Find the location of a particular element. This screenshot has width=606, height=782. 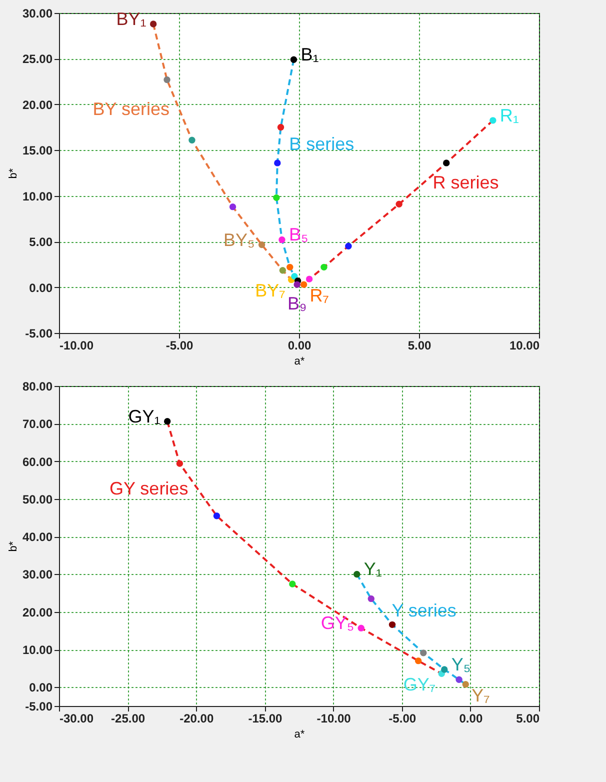

data-label: GY₇ is located at coordinates (419, 684).